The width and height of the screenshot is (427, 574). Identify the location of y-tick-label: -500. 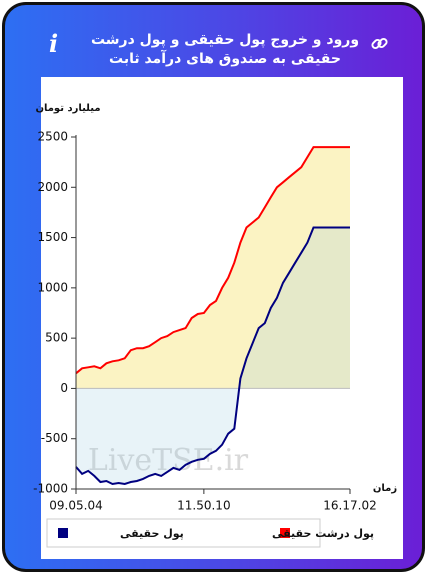
(54, 438).